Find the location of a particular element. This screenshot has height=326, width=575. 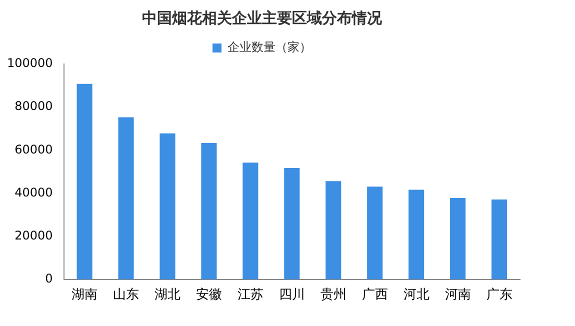

x-tick-label: 四川 is located at coordinates (291, 295).